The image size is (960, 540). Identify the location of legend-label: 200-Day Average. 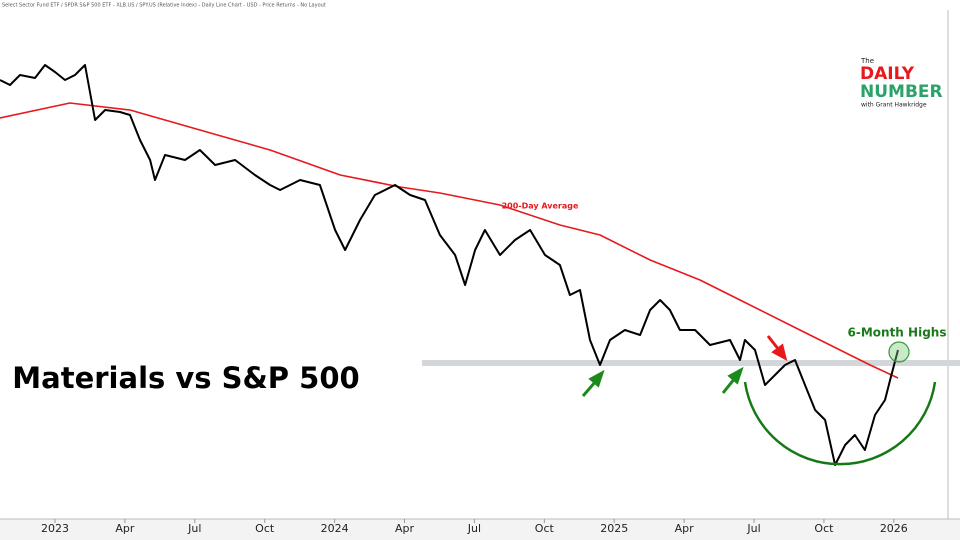
(540, 206).